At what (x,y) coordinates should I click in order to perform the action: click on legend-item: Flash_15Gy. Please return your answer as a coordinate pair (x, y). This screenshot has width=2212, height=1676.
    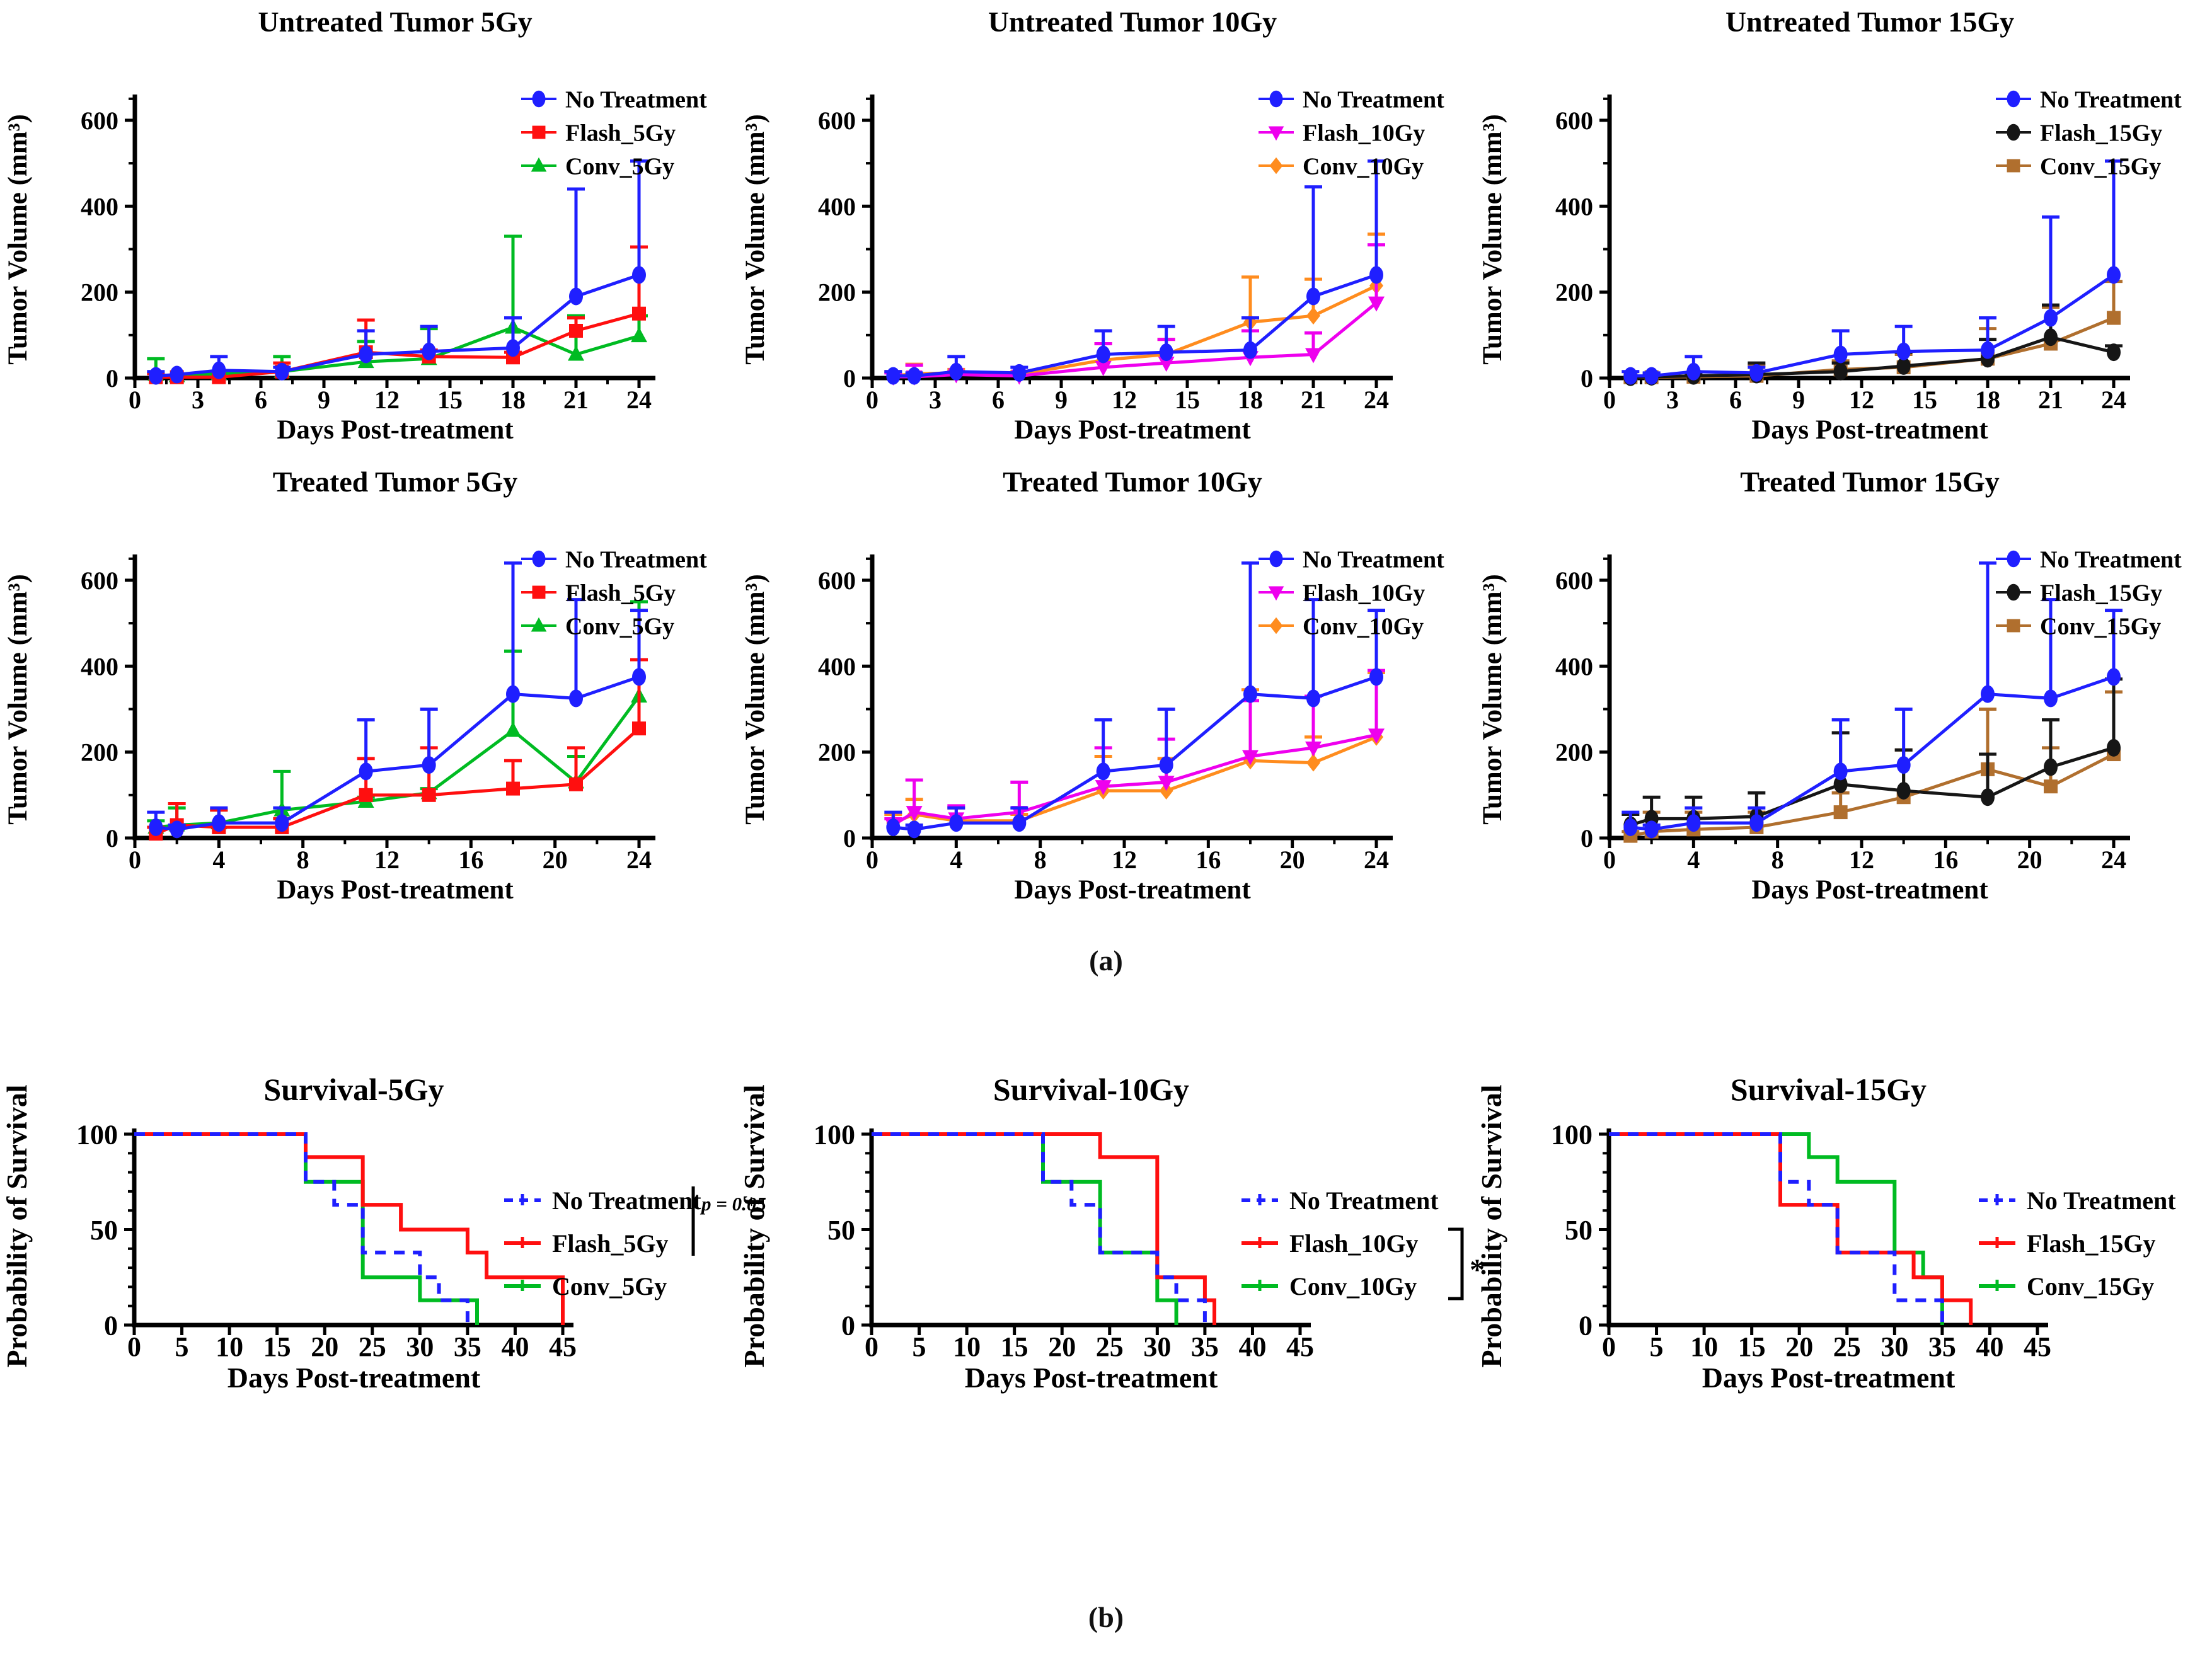
    Looking at the image, I should click on (2079, 133).